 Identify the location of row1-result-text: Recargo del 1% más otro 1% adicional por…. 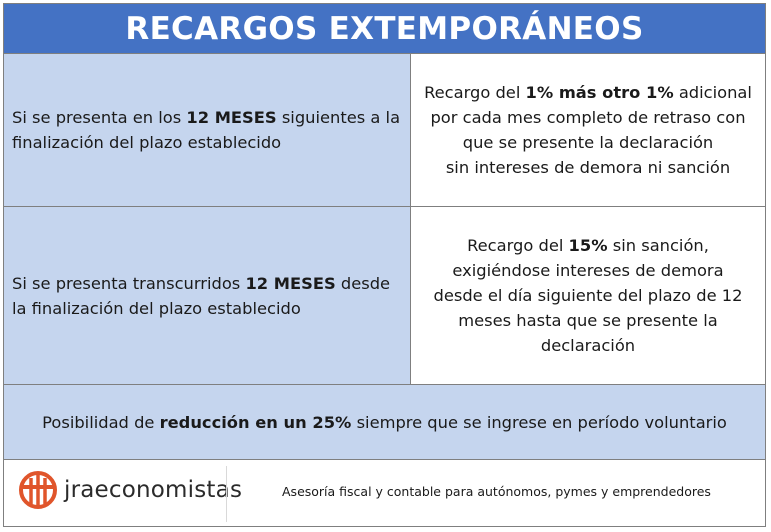
(588, 130).